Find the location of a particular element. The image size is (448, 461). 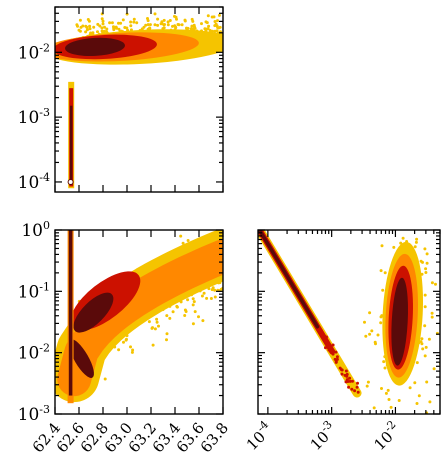

x-tick-label: 10-4 is located at coordinates (259, 436).